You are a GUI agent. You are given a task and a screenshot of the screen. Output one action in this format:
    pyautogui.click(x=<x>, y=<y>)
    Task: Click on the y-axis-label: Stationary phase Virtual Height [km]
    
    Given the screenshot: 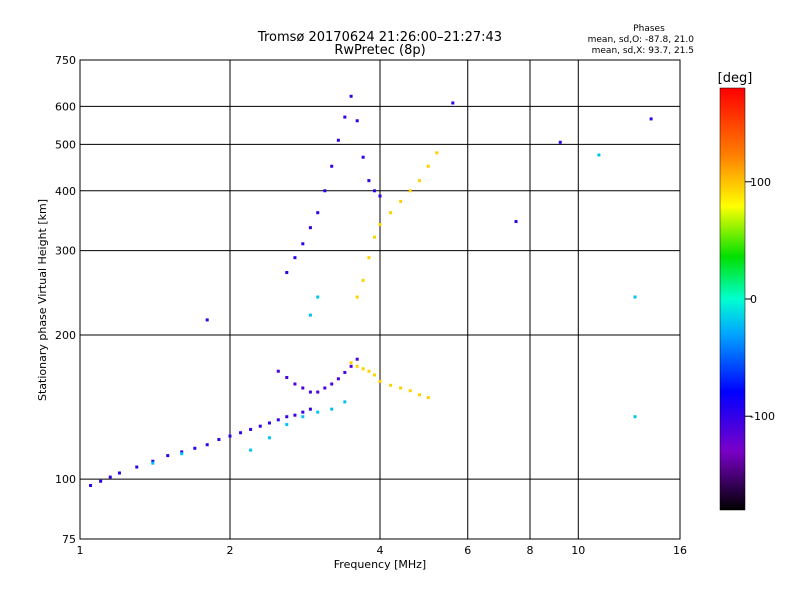 What is the action you would take?
    pyautogui.click(x=42, y=300)
    